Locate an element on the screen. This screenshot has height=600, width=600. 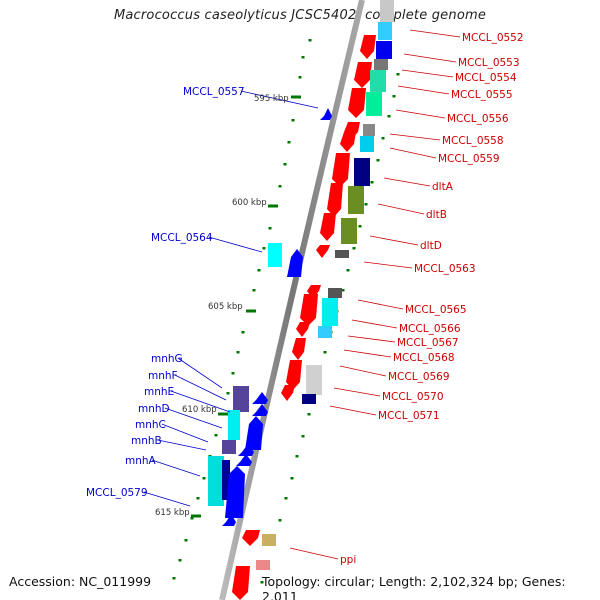
gene-label-mccl_0565: MCCL_0565 is located at coordinates (436, 310).